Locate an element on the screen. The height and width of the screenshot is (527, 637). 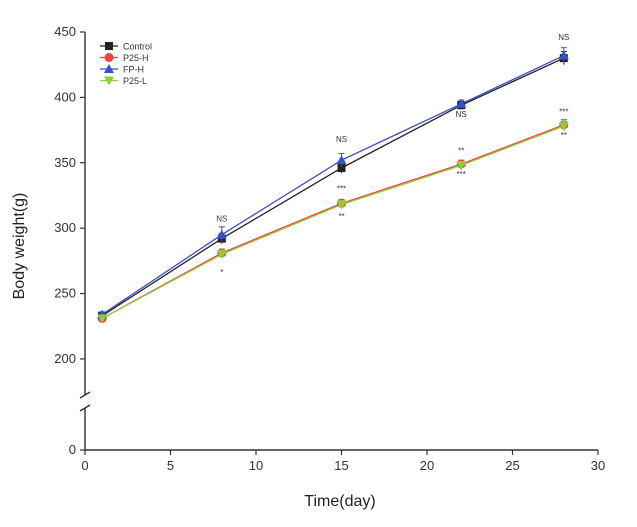
legend-label: FP-H is located at coordinates (133, 70).